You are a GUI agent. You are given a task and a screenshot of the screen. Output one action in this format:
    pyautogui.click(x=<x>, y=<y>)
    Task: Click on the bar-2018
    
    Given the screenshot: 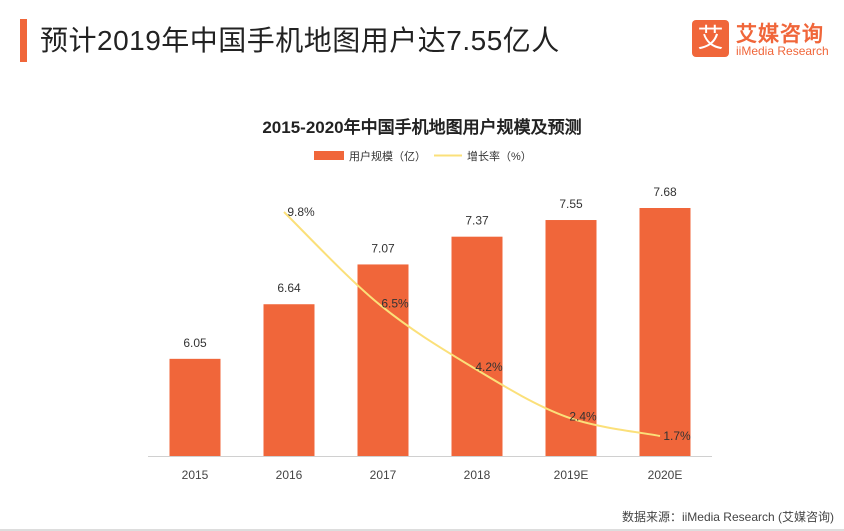 What is the action you would take?
    pyautogui.click(x=477, y=346)
    